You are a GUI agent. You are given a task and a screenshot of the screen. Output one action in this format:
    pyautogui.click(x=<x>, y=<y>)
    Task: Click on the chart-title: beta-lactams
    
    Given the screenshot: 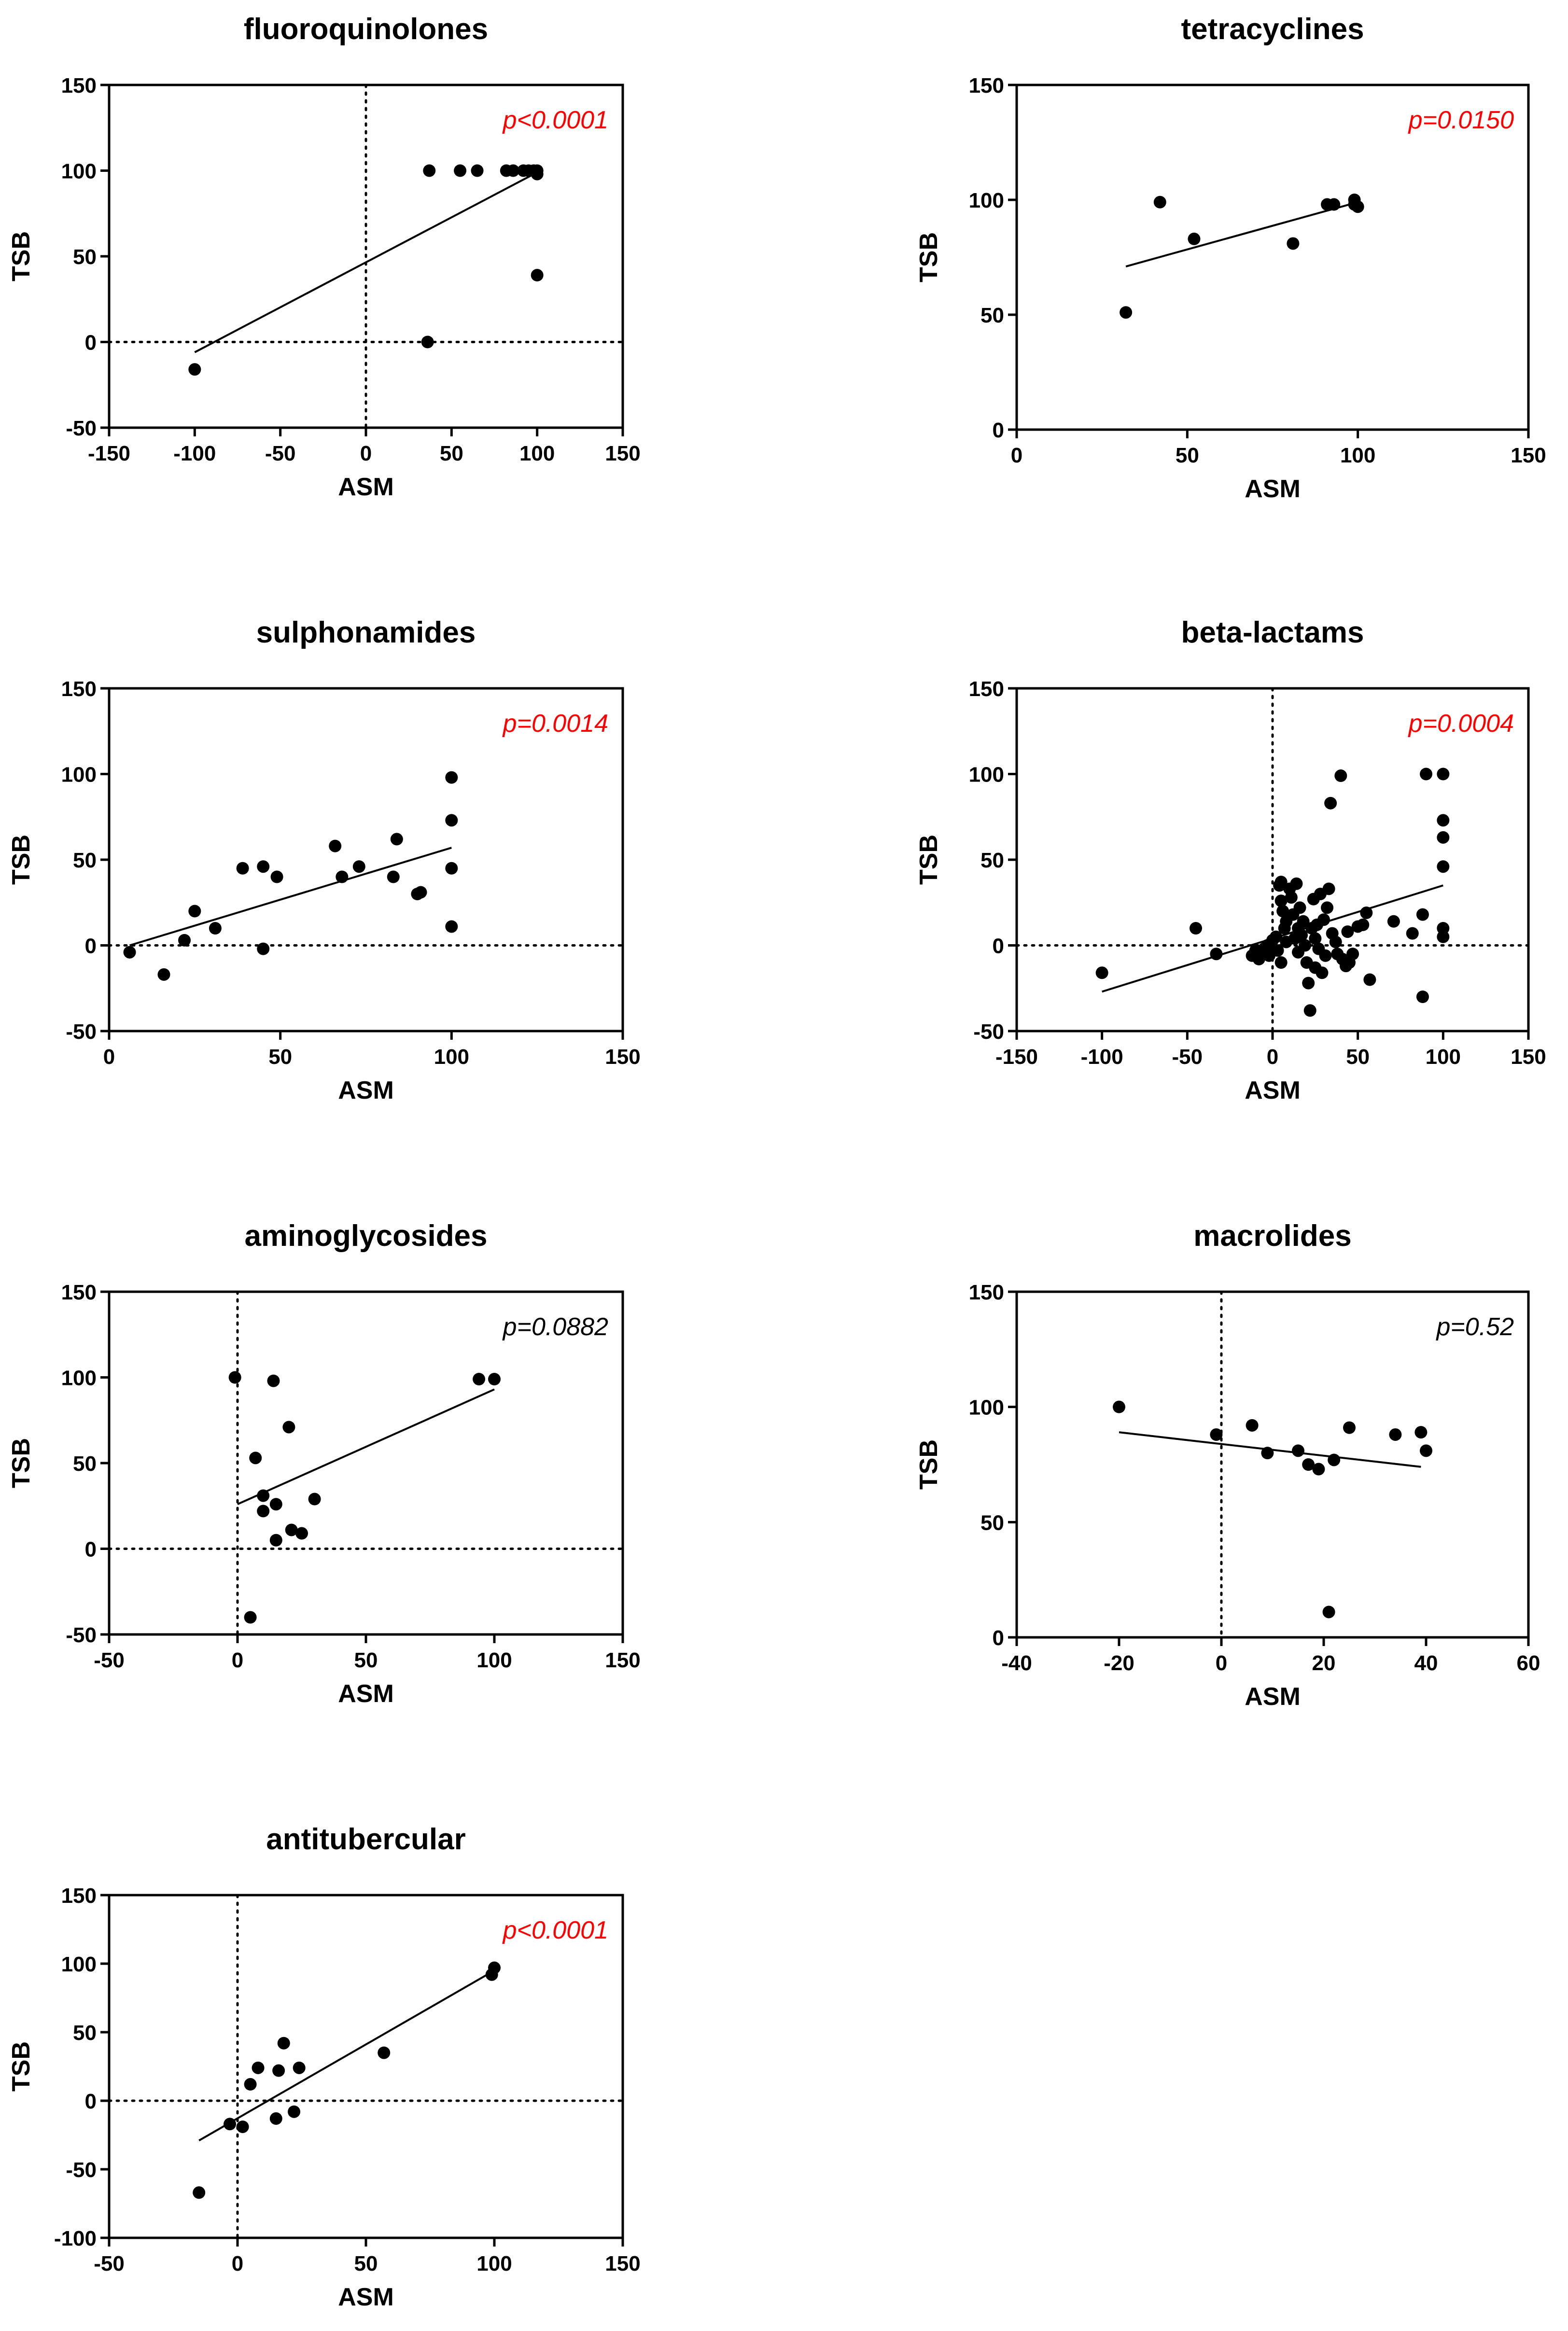 What is the action you would take?
    pyautogui.click(x=1273, y=633)
    